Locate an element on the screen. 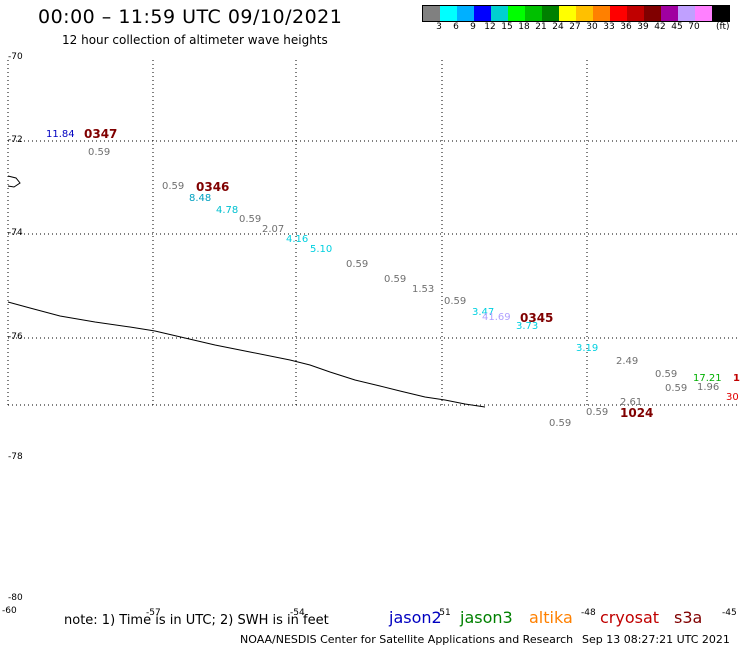 Image resolution: width=740 pixels, height=650 pixels. legend-tick-label: 15 is located at coordinates (507, 27).